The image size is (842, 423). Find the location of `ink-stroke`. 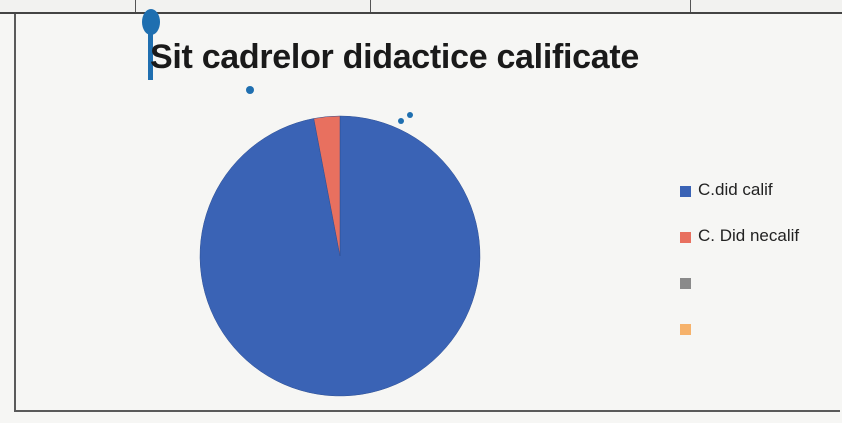

ink-stroke is located at coordinates (150, 55).